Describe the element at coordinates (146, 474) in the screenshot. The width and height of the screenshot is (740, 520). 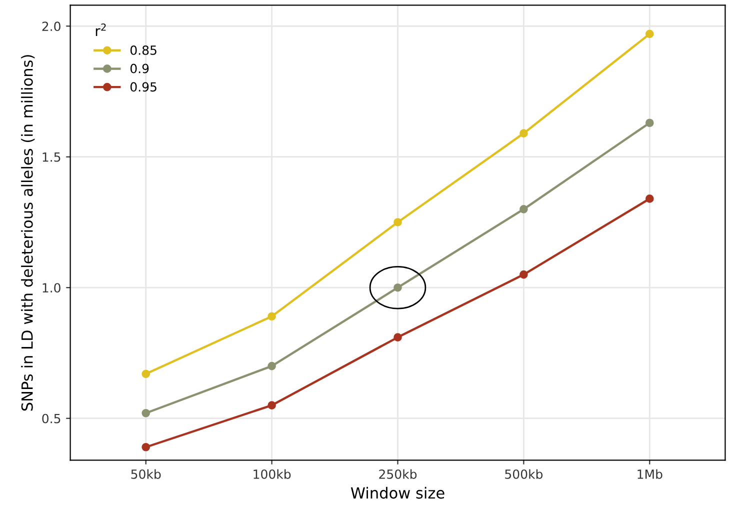
I see `x-tick-label: 50kb` at that location.